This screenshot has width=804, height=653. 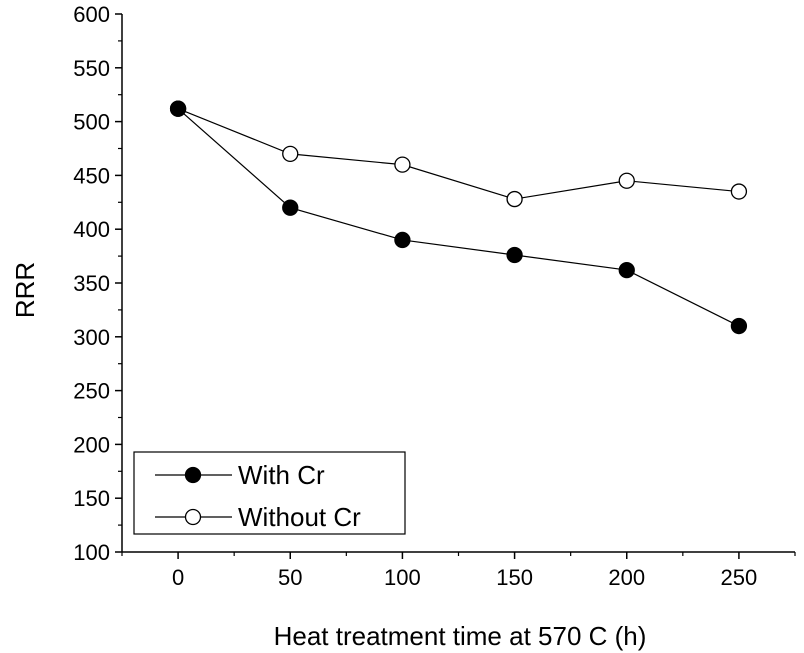 I want to click on y-tick-label: 100, so click(x=91, y=552).